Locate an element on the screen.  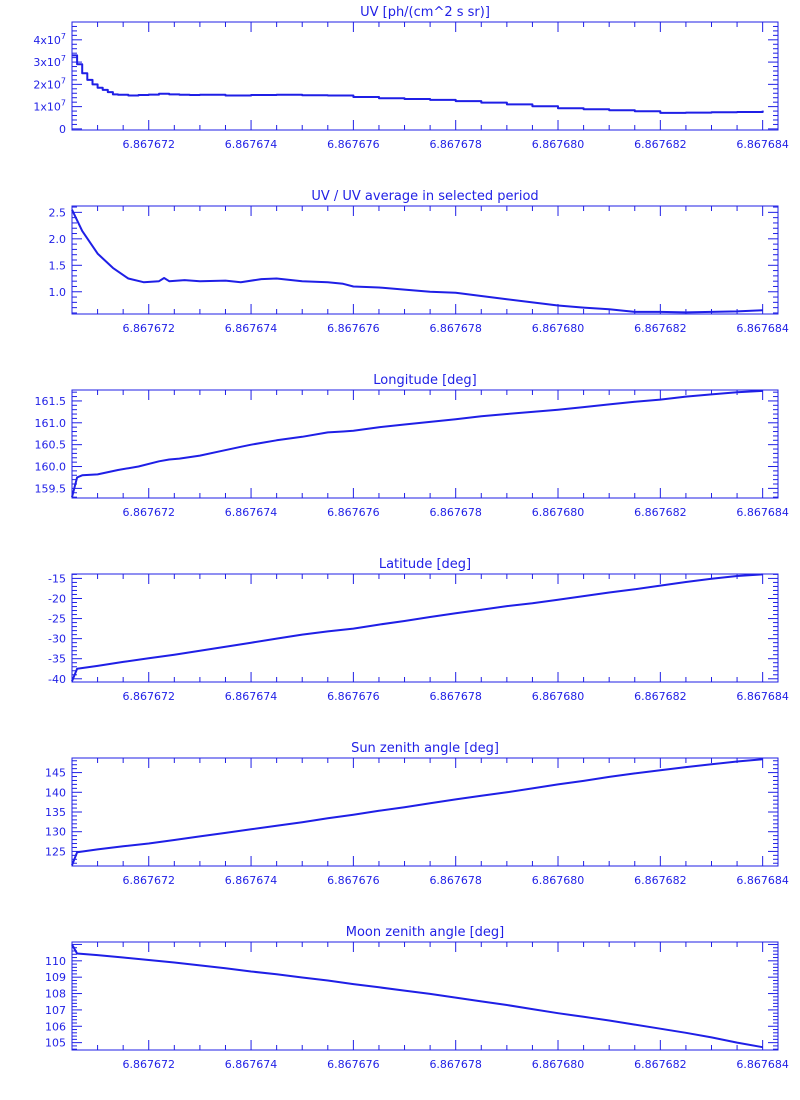
chart-title: UV / UV average in selected period is located at coordinates (424, 196).